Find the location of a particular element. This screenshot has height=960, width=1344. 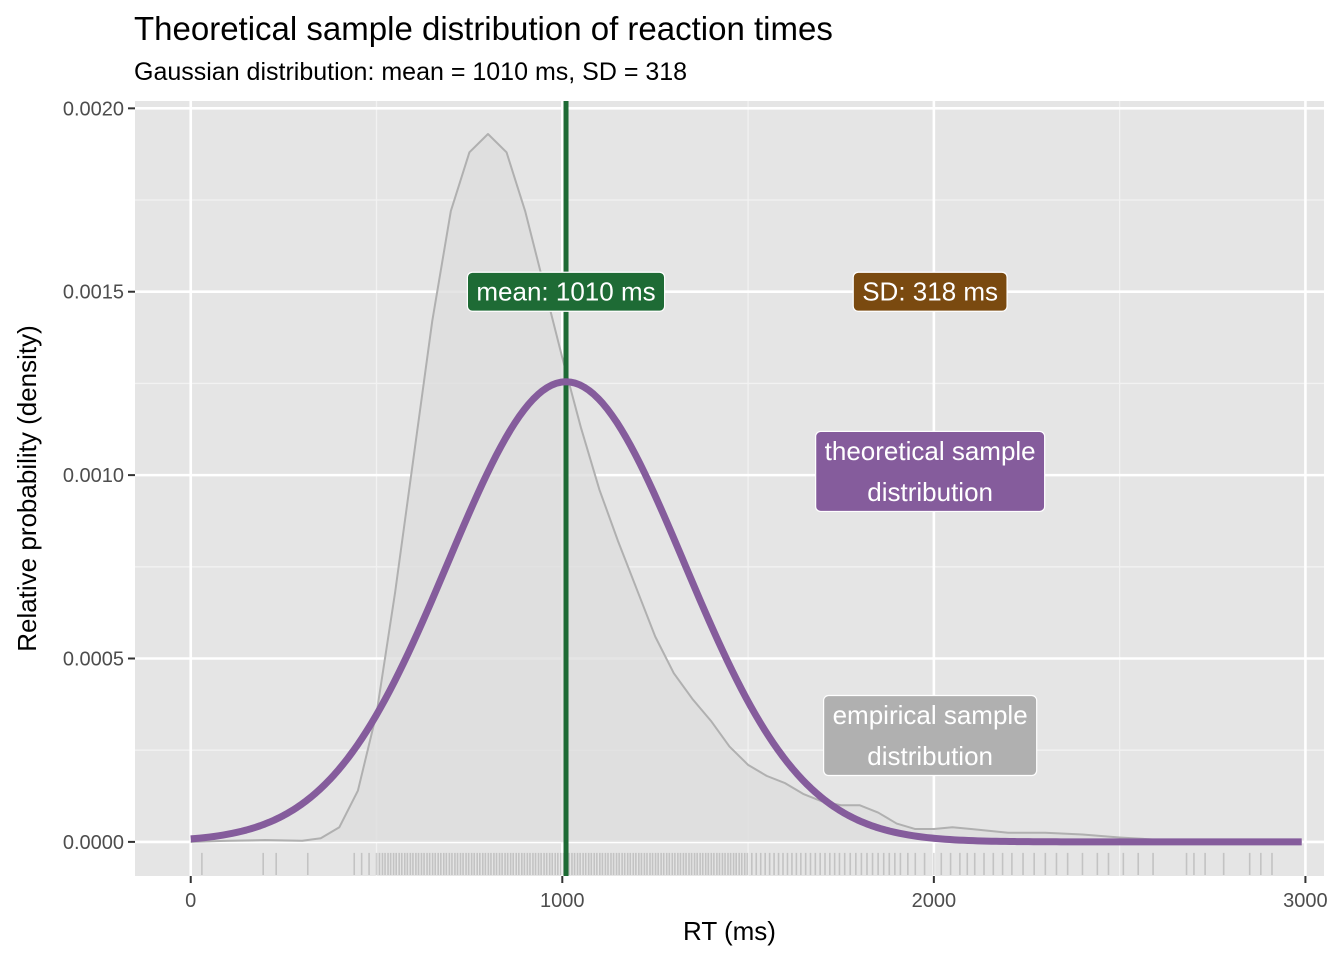

sd-label: SD: 318 ms is located at coordinates (930, 291).